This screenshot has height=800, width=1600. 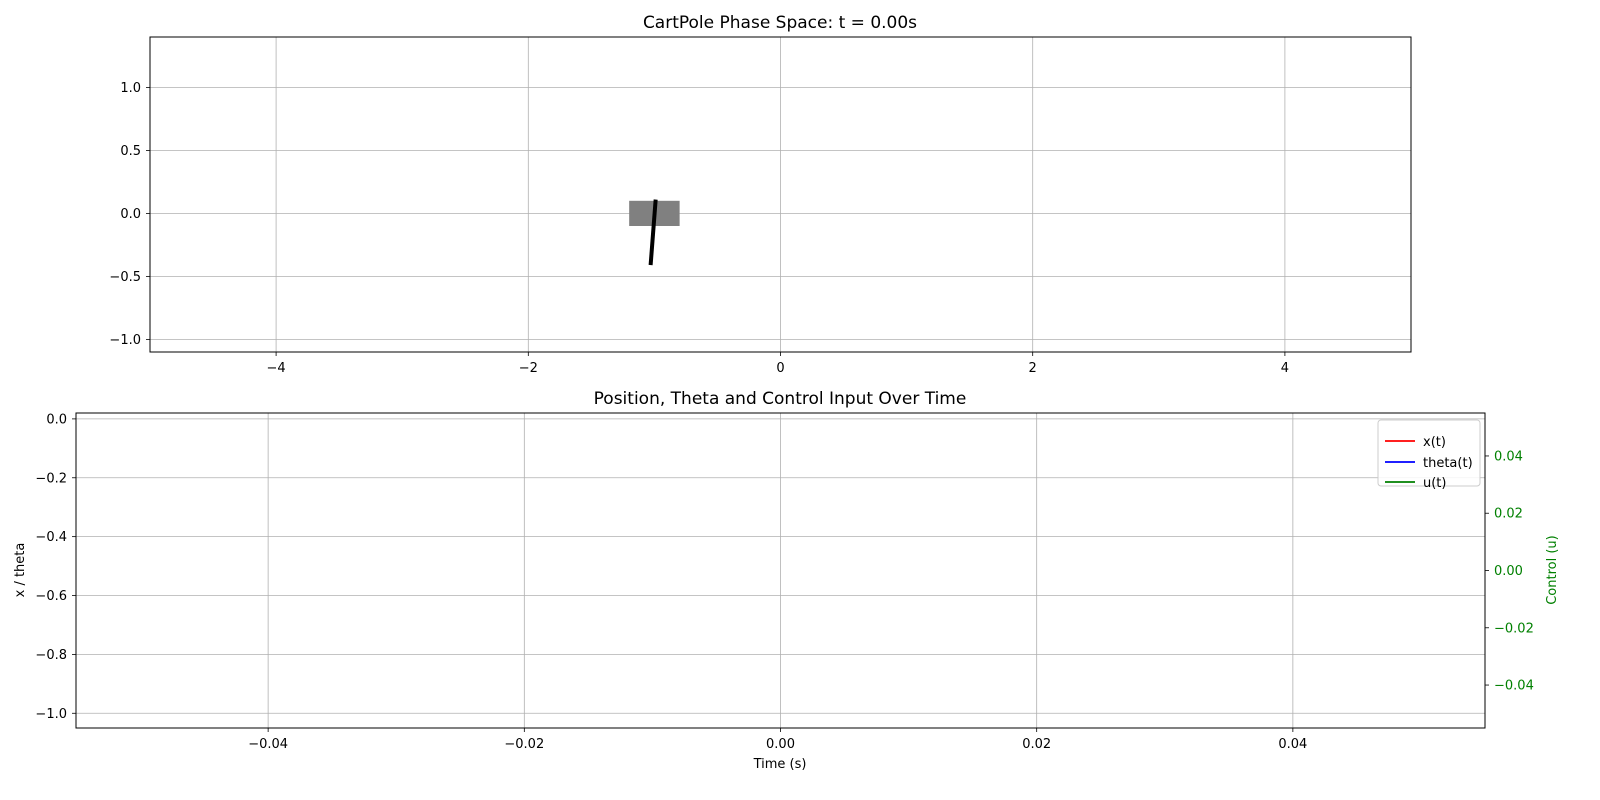 What do you see at coordinates (780, 764) in the screenshot?
I see `x-axis-label: Time (s)` at bounding box center [780, 764].